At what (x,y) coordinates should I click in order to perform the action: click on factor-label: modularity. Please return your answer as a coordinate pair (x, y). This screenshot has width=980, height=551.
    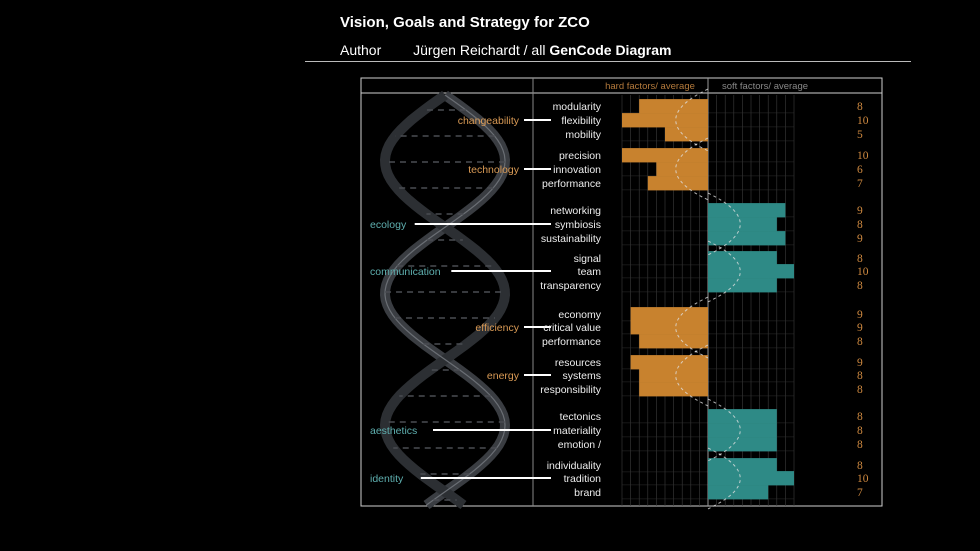
    Looking at the image, I should click on (577, 107).